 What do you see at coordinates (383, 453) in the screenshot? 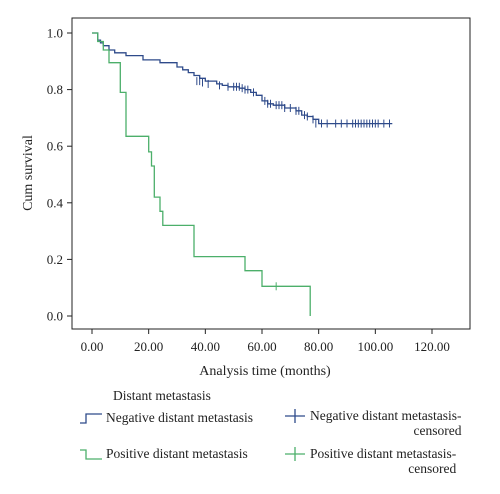
I see `legend-label-positive-censored-line1: Positive distant metastasis-` at bounding box center [383, 453].